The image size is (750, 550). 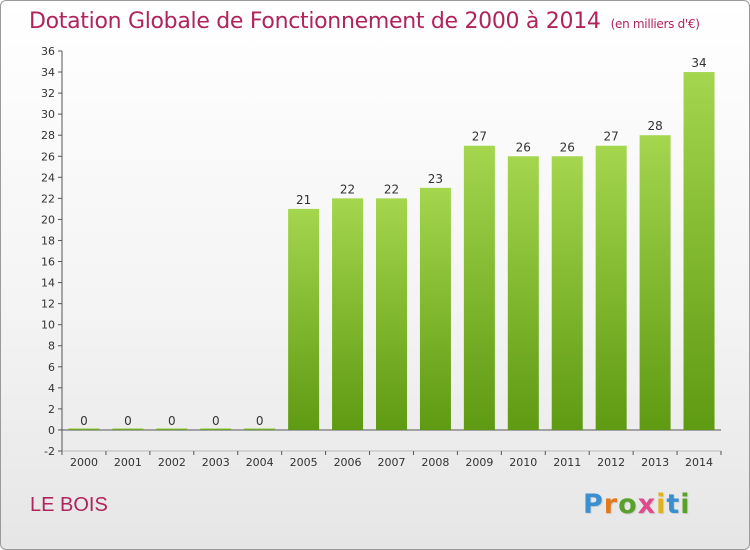 What do you see at coordinates (479, 462) in the screenshot?
I see `x-tick-label: 2009` at bounding box center [479, 462].